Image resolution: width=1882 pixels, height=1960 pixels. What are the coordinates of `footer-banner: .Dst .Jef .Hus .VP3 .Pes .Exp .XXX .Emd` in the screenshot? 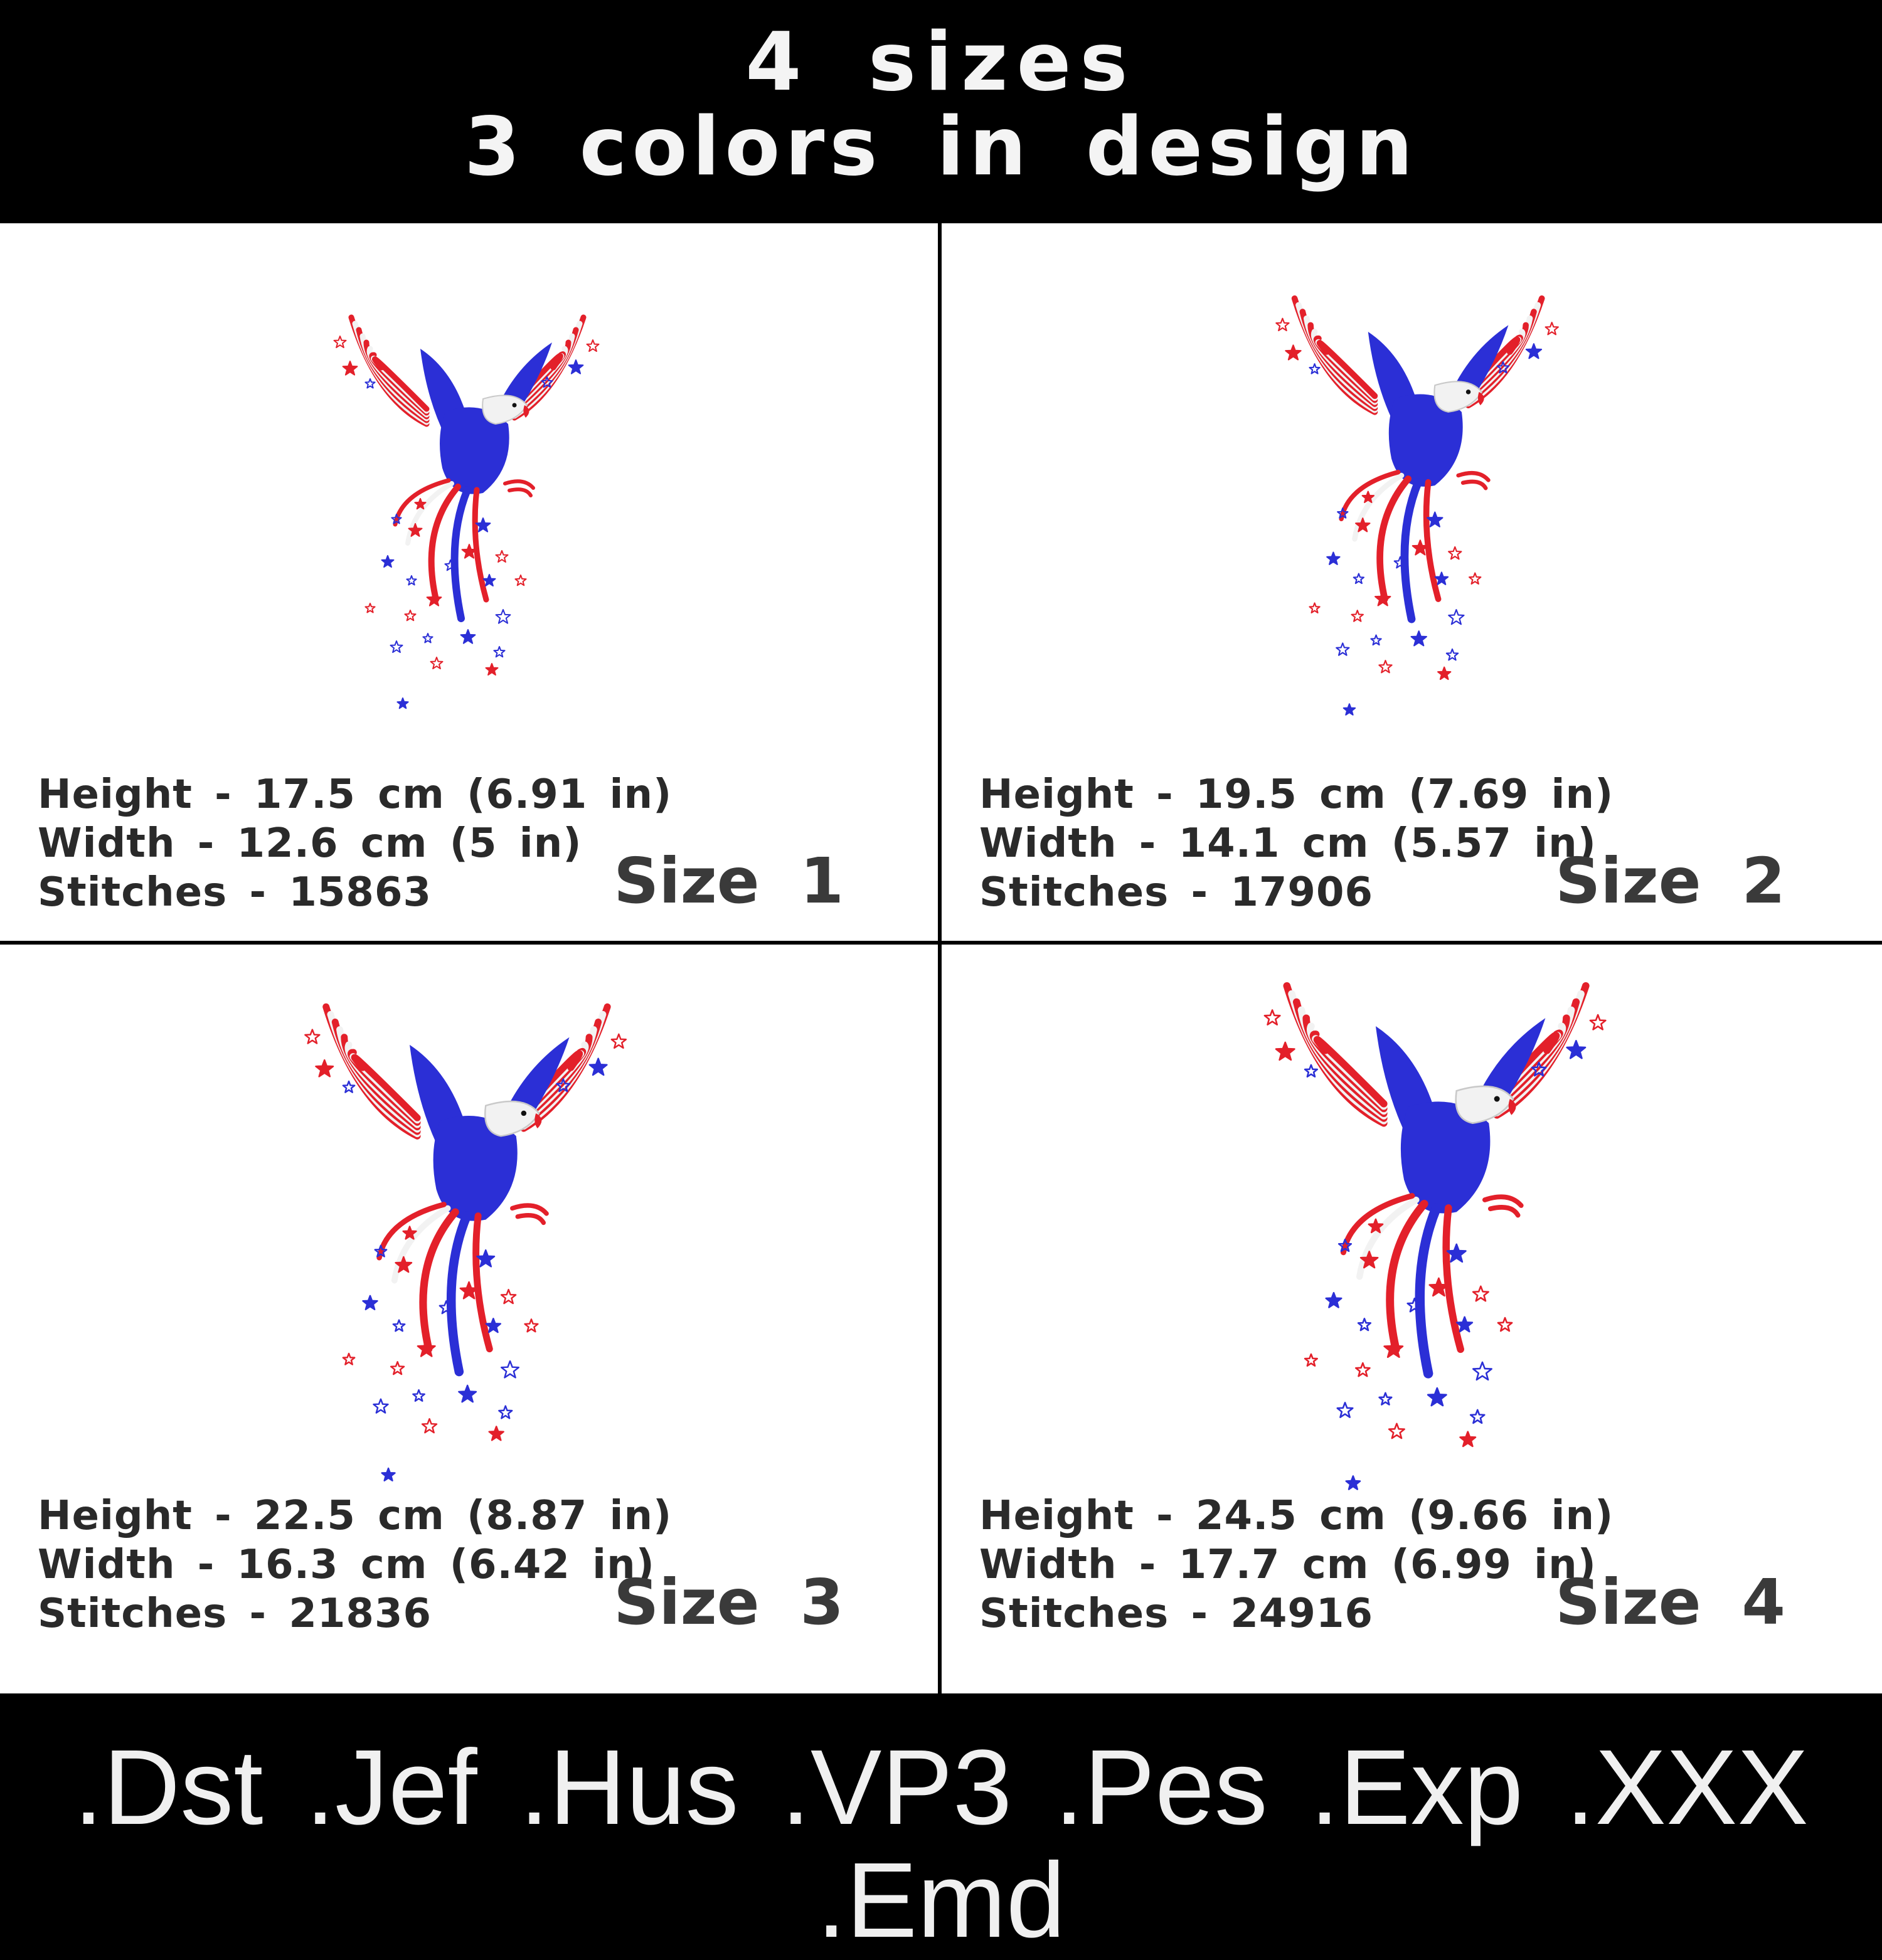 It's located at (941, 1825).